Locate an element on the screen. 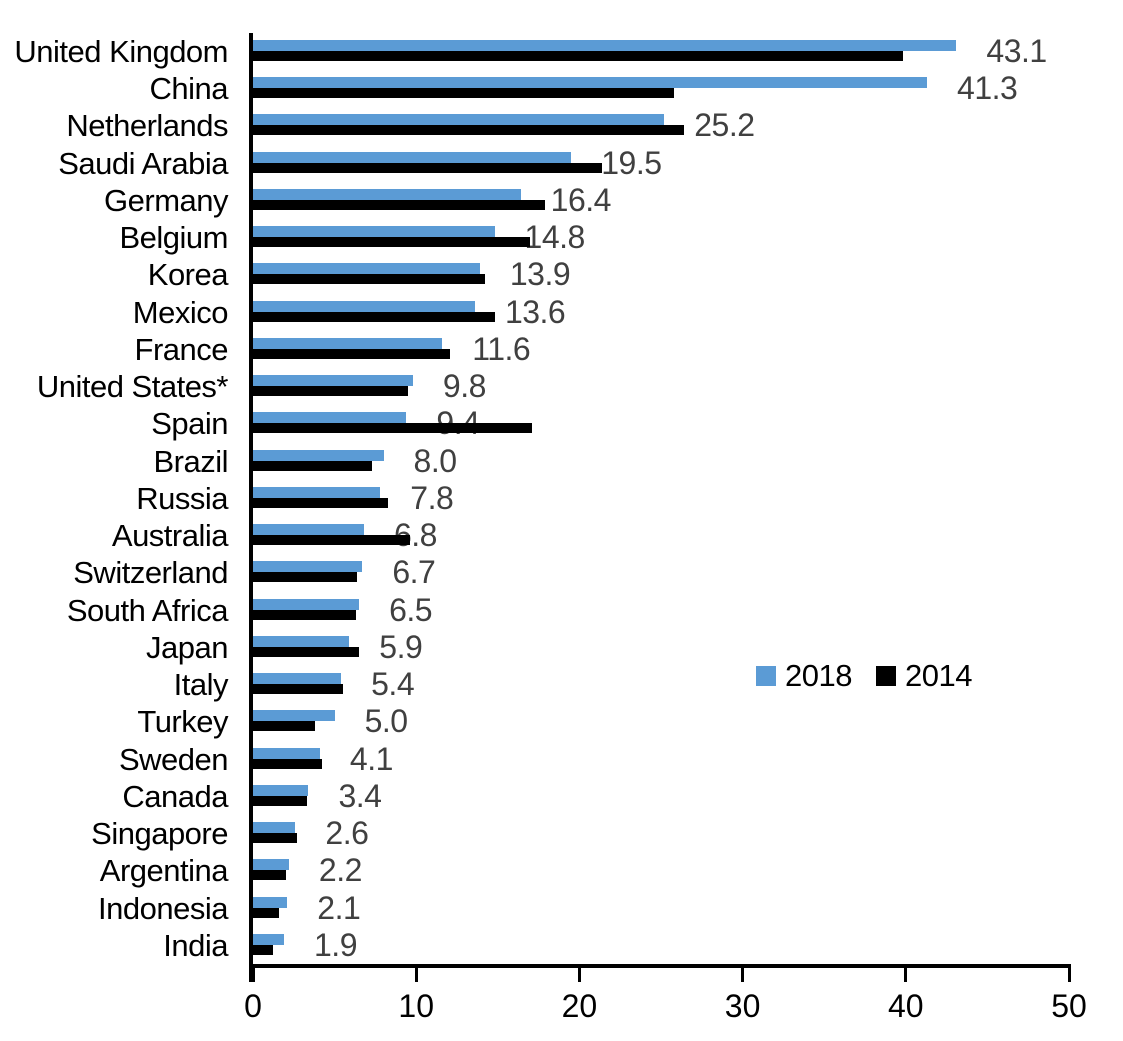 This screenshot has height=1041, width=1123. category-label: Saudi Arabia is located at coordinates (143, 163).